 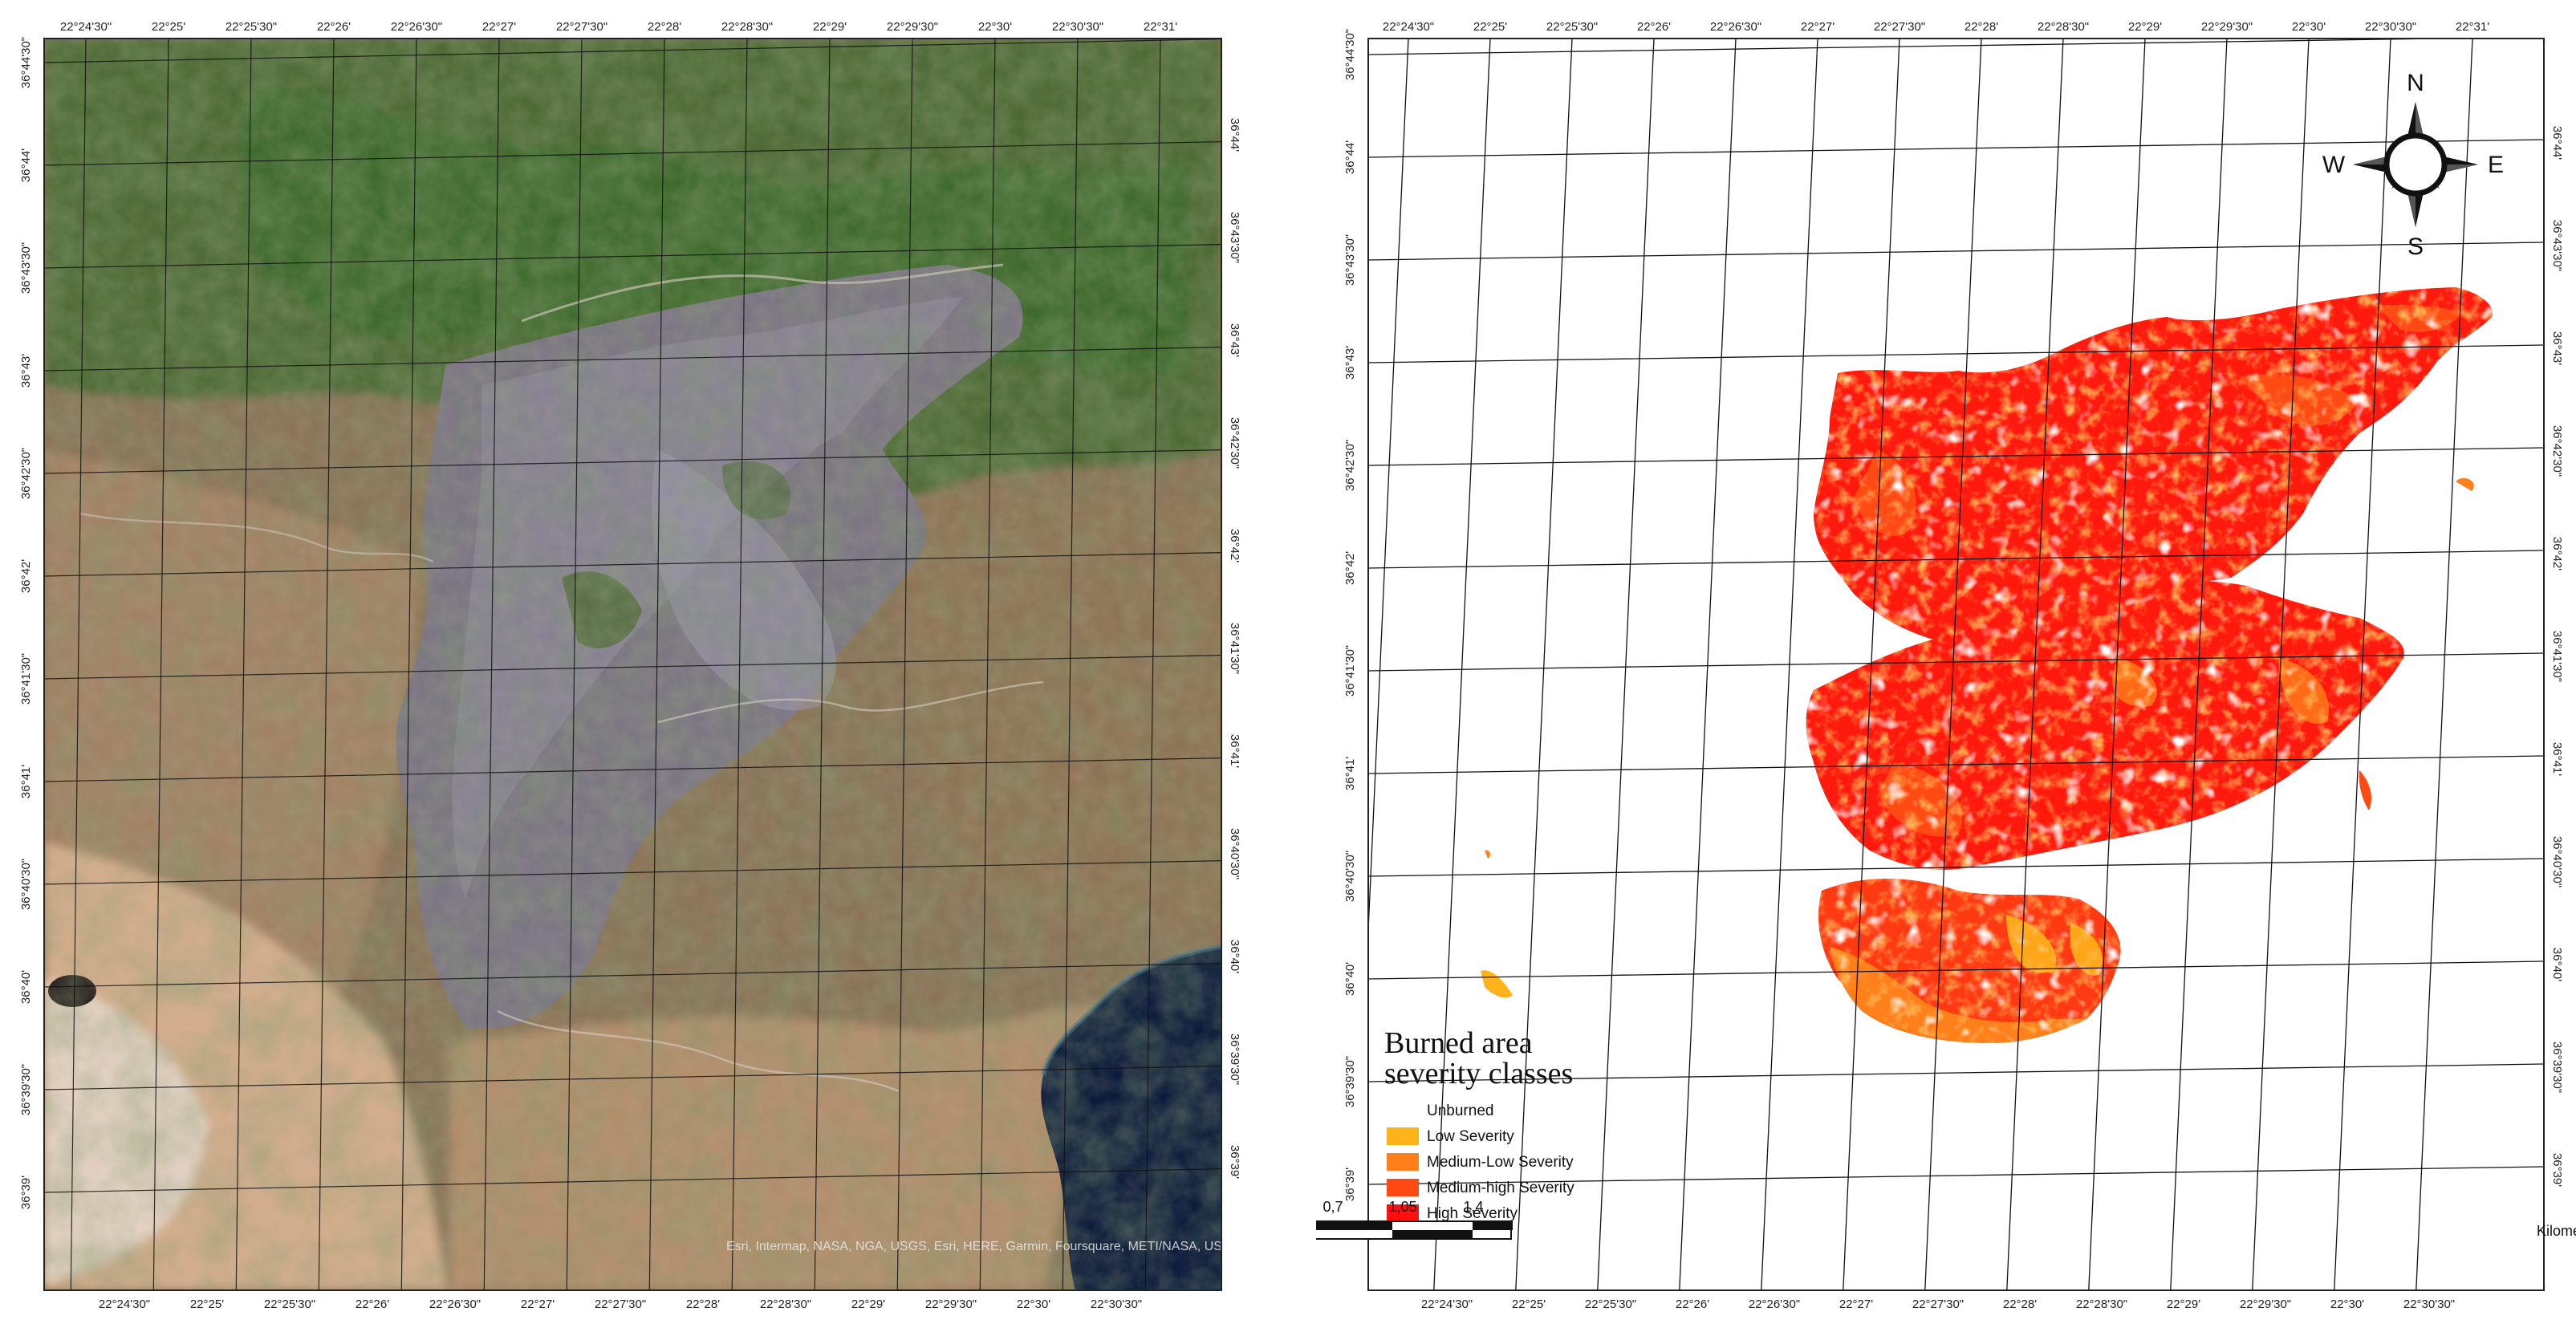 I want to click on top-tick-label: 22°30', so click(x=2309, y=27).